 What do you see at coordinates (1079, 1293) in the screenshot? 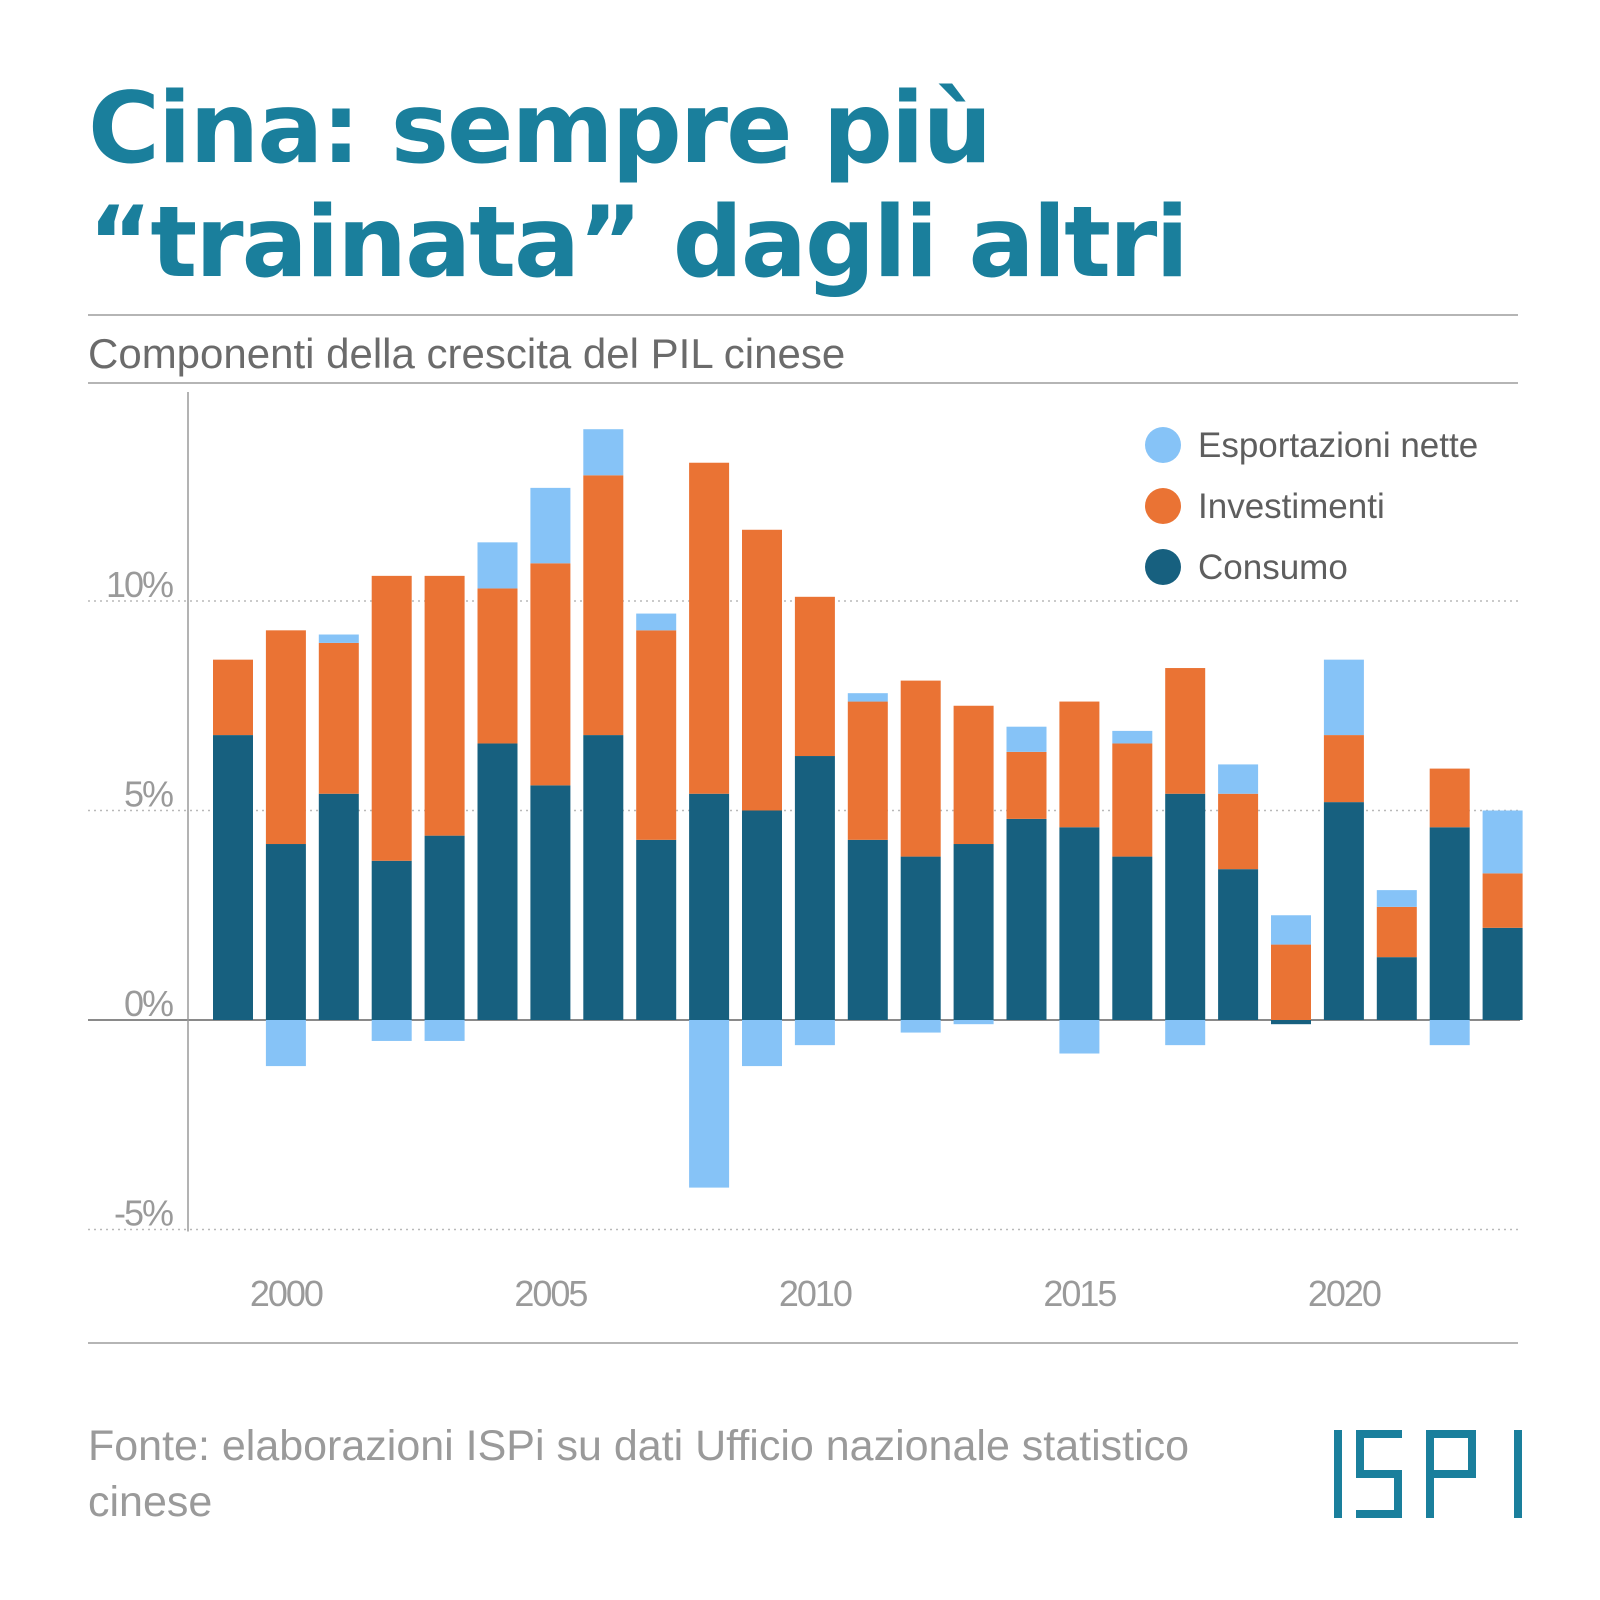
I see `x-tick-label: 2015` at bounding box center [1079, 1293].